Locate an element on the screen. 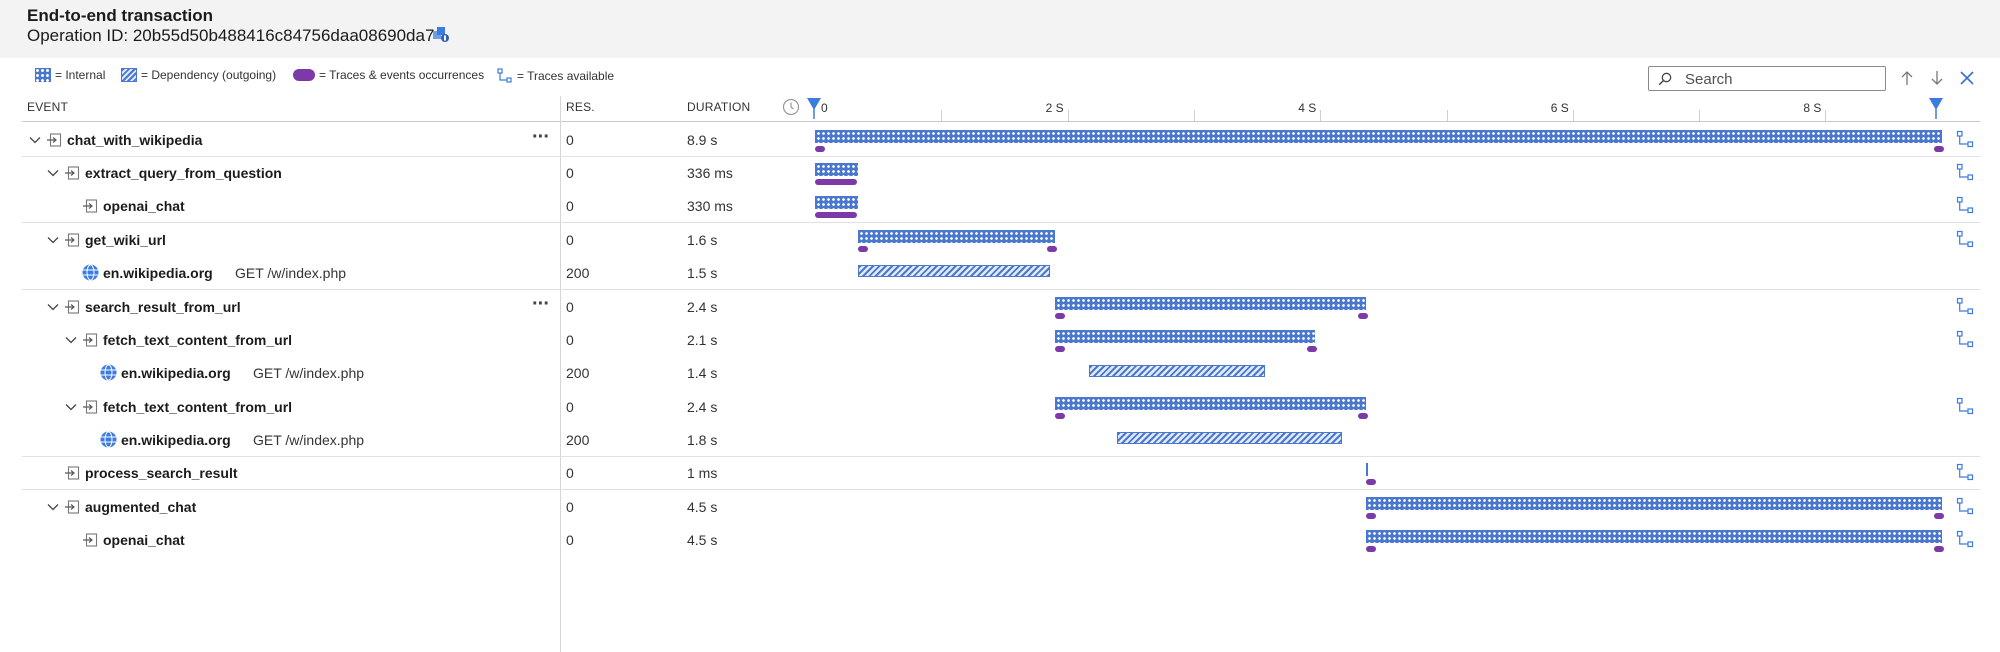 This screenshot has height=652, width=2000. table-row: openai_chat 0 330 ms is located at coordinates (1001, 206).